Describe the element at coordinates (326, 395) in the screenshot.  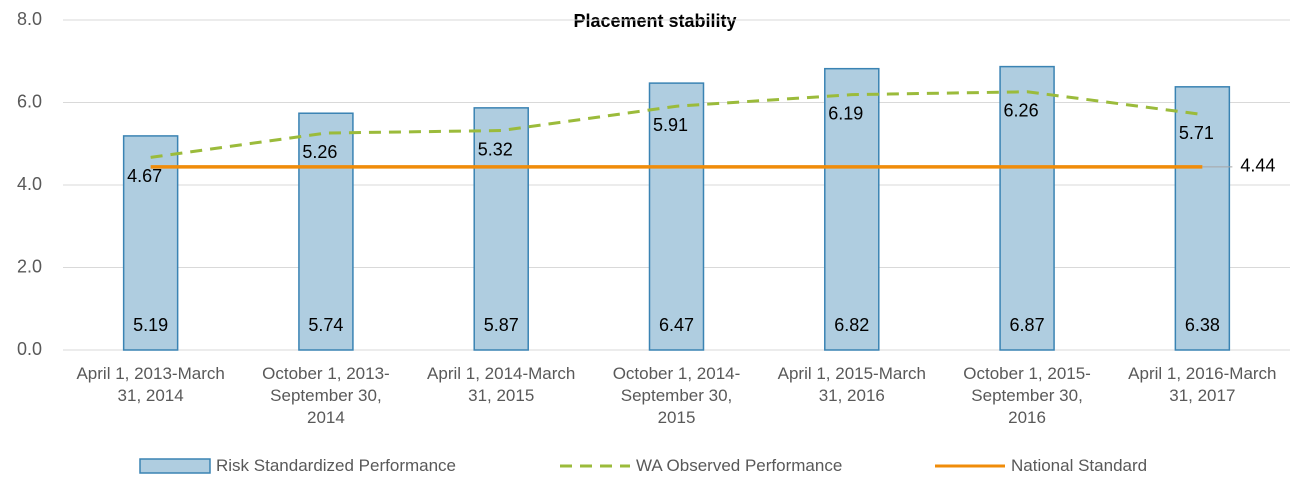
I see `x-tick-label: October 1, 2013-September 30, 2014` at that location.